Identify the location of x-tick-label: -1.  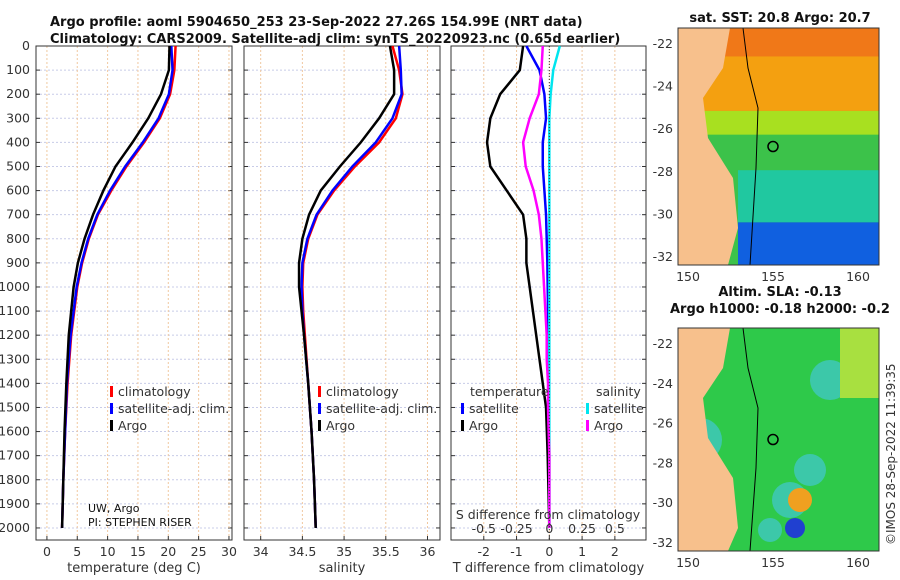
(516, 551).